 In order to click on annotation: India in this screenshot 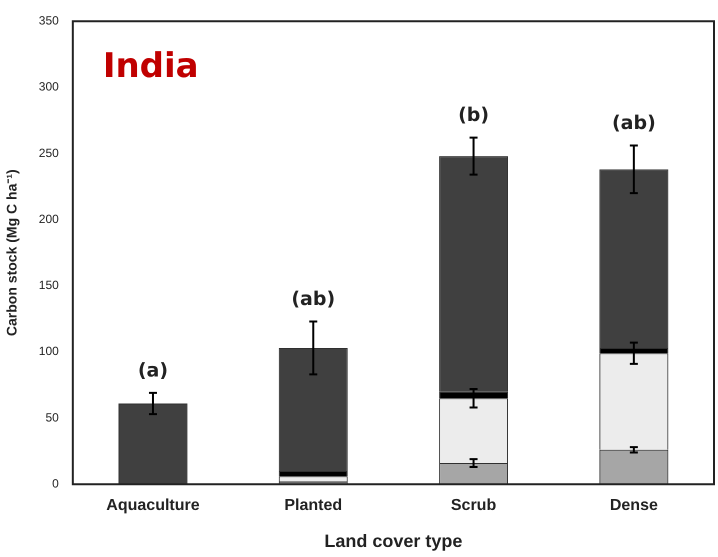, I will do `click(150, 66)`.